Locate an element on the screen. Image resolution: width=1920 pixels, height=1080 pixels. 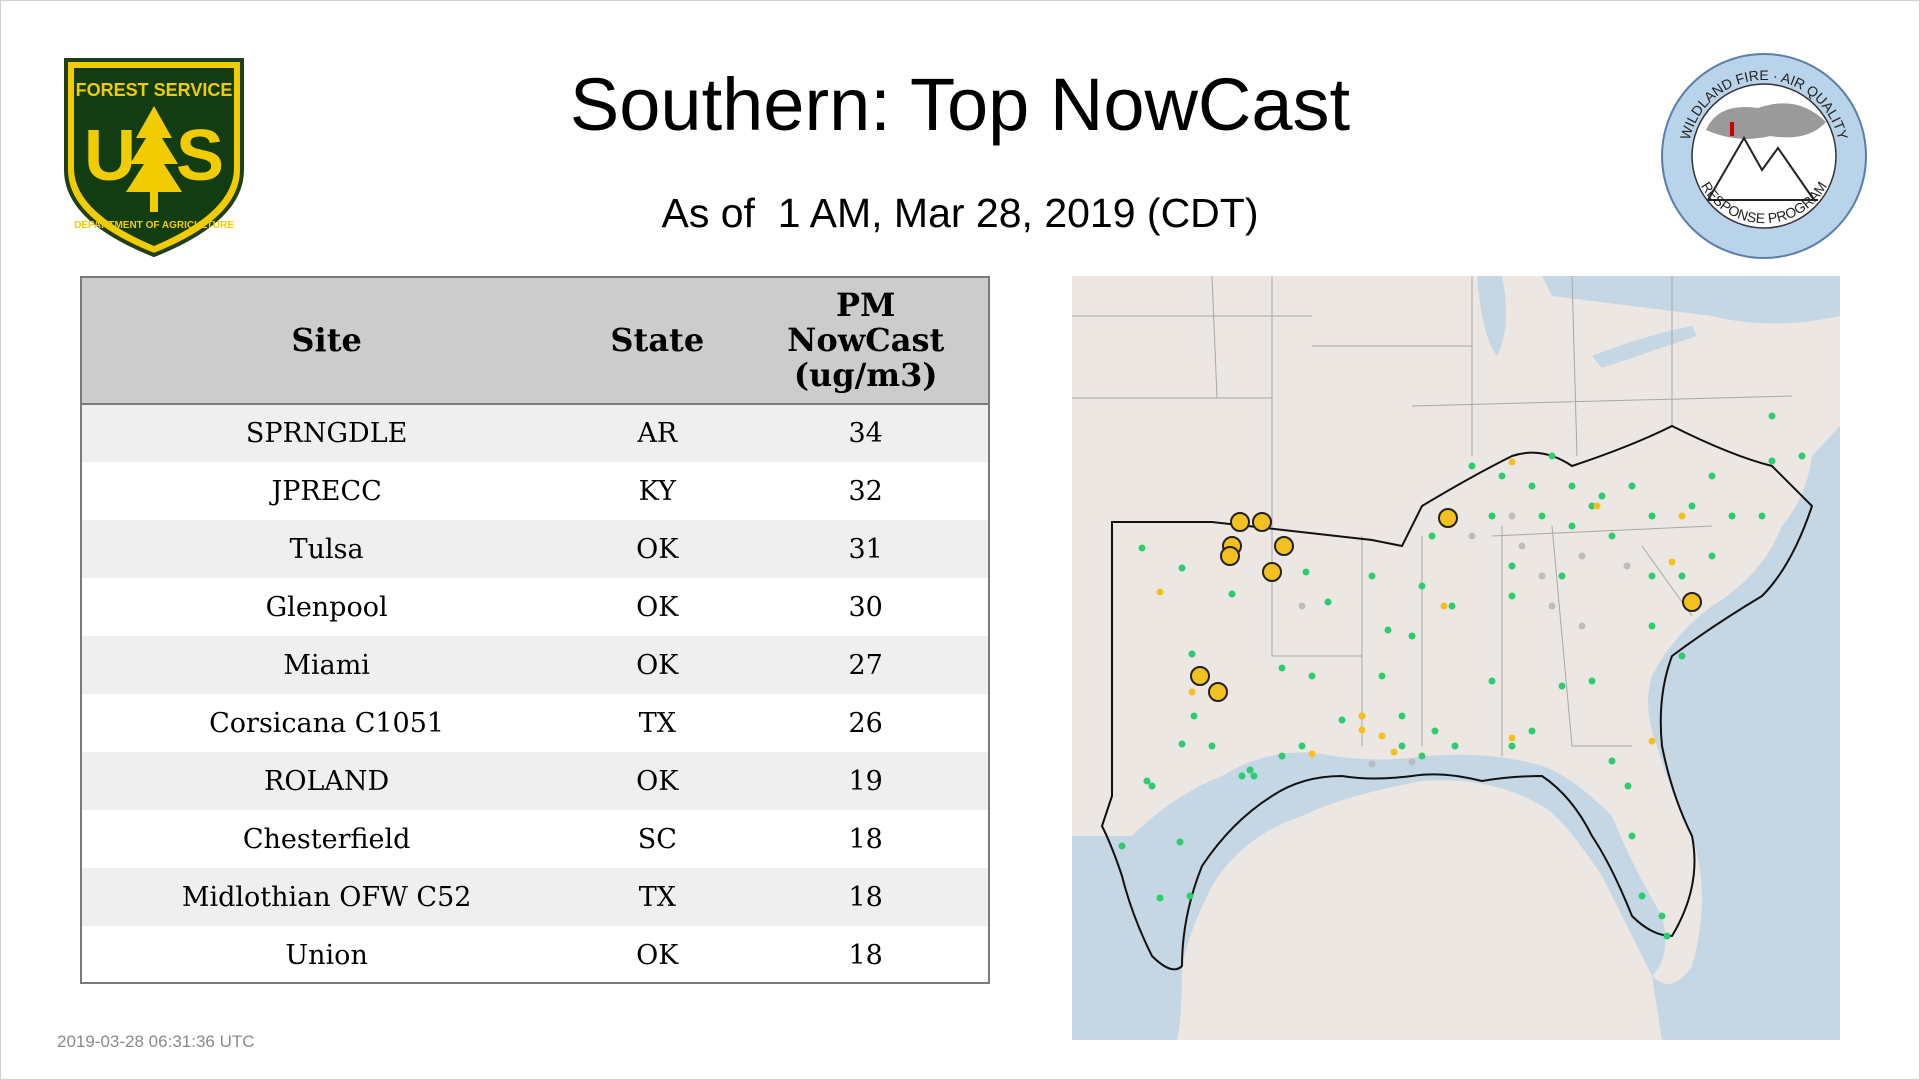
nowcast-cell: 30 is located at coordinates (865, 607).